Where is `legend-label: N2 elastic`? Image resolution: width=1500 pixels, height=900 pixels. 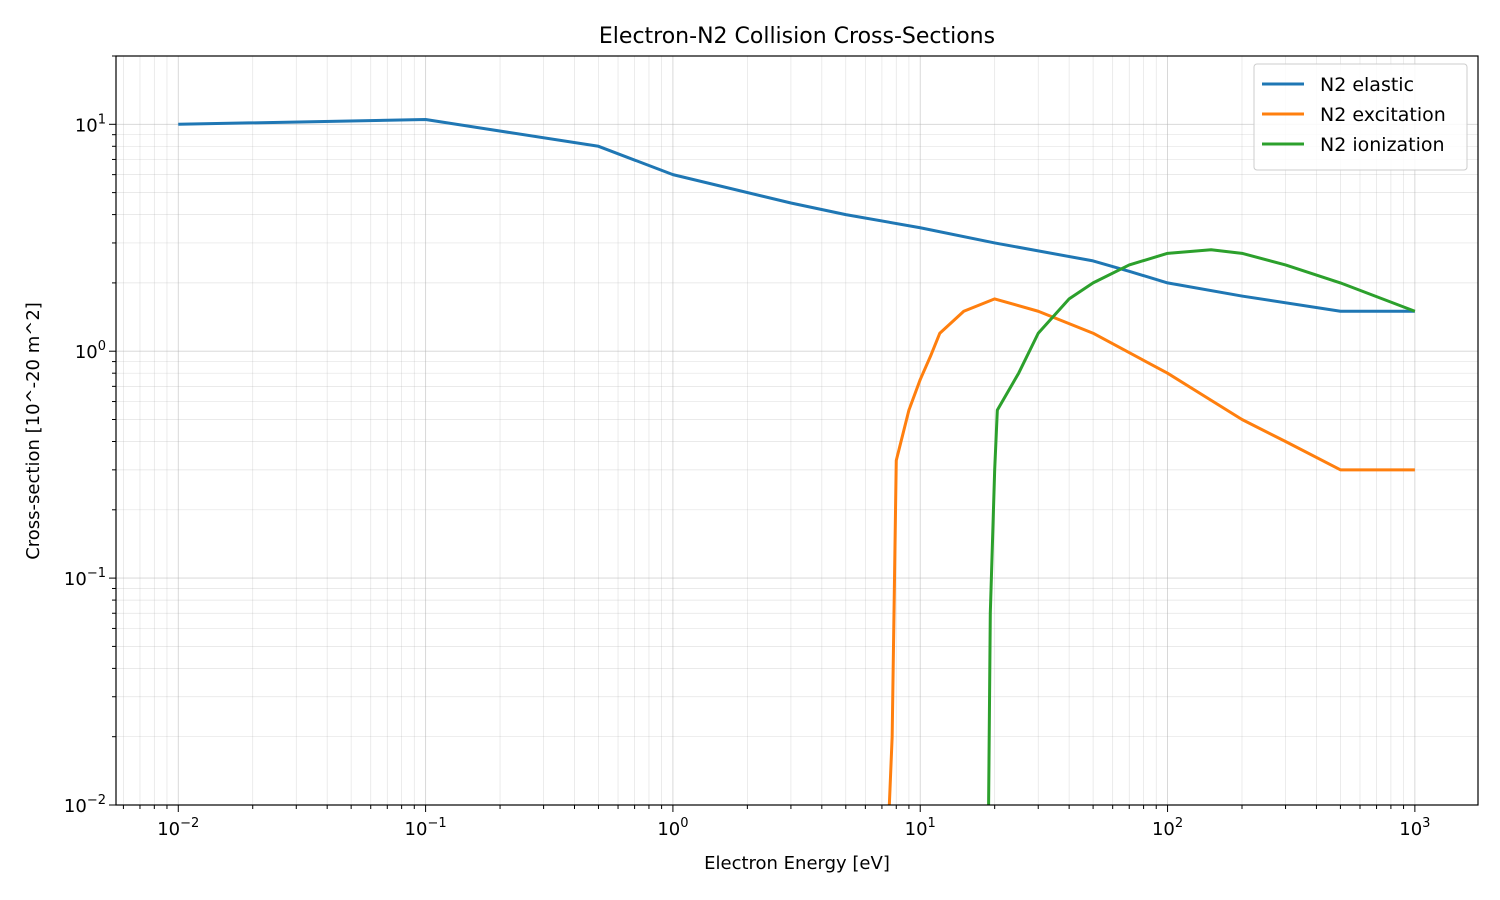
legend-label: N2 elastic is located at coordinates (1367, 85).